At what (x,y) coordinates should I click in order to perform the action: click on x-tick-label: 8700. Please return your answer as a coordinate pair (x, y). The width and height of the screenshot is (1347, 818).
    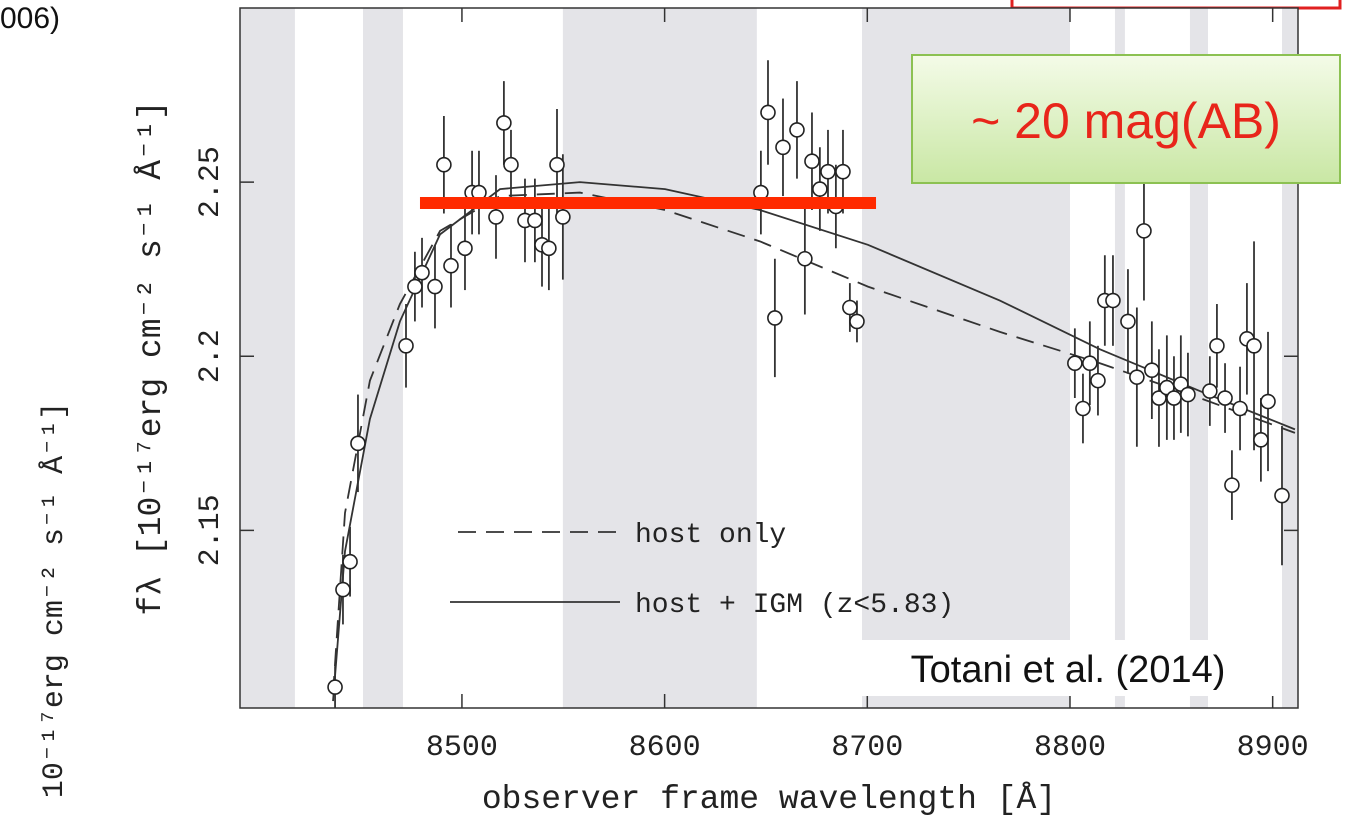
    Looking at the image, I should click on (867, 748).